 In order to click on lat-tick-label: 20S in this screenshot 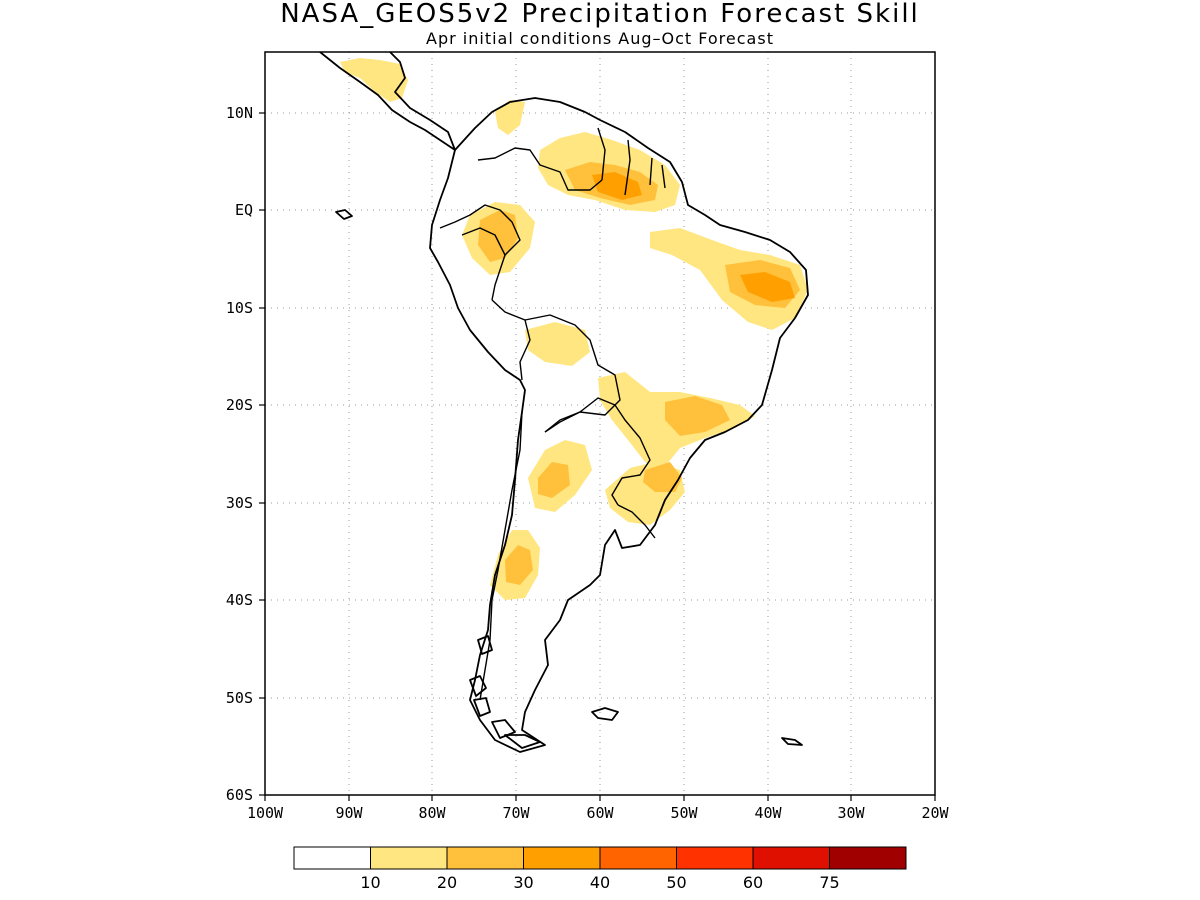, I will do `click(239, 405)`.